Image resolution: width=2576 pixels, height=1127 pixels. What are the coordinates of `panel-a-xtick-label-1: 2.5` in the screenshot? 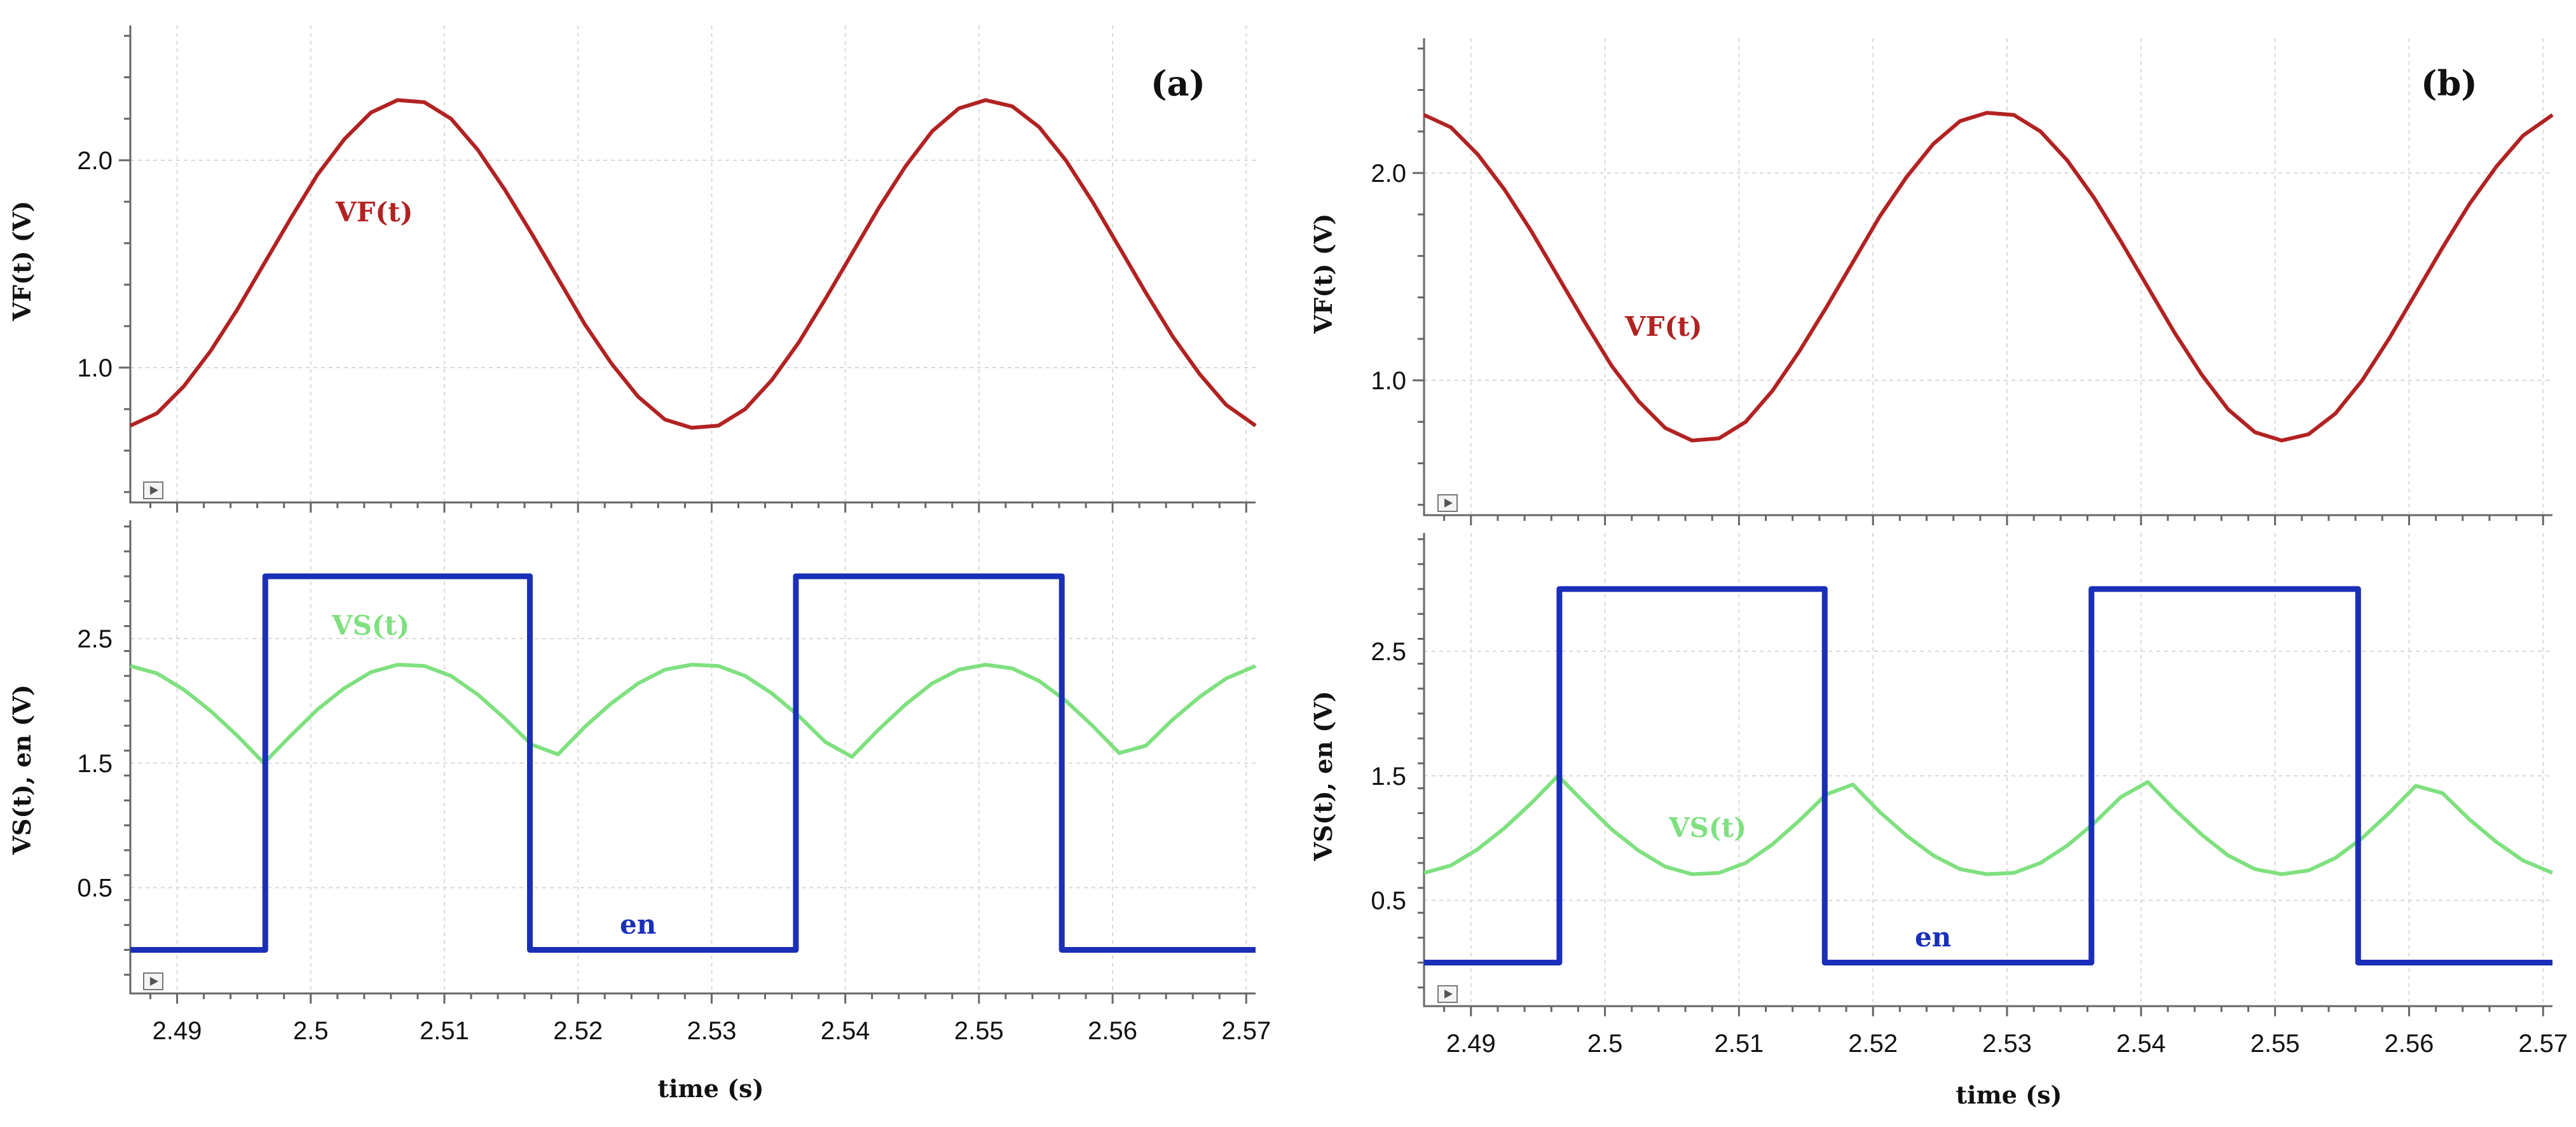 It's located at (311, 1031).